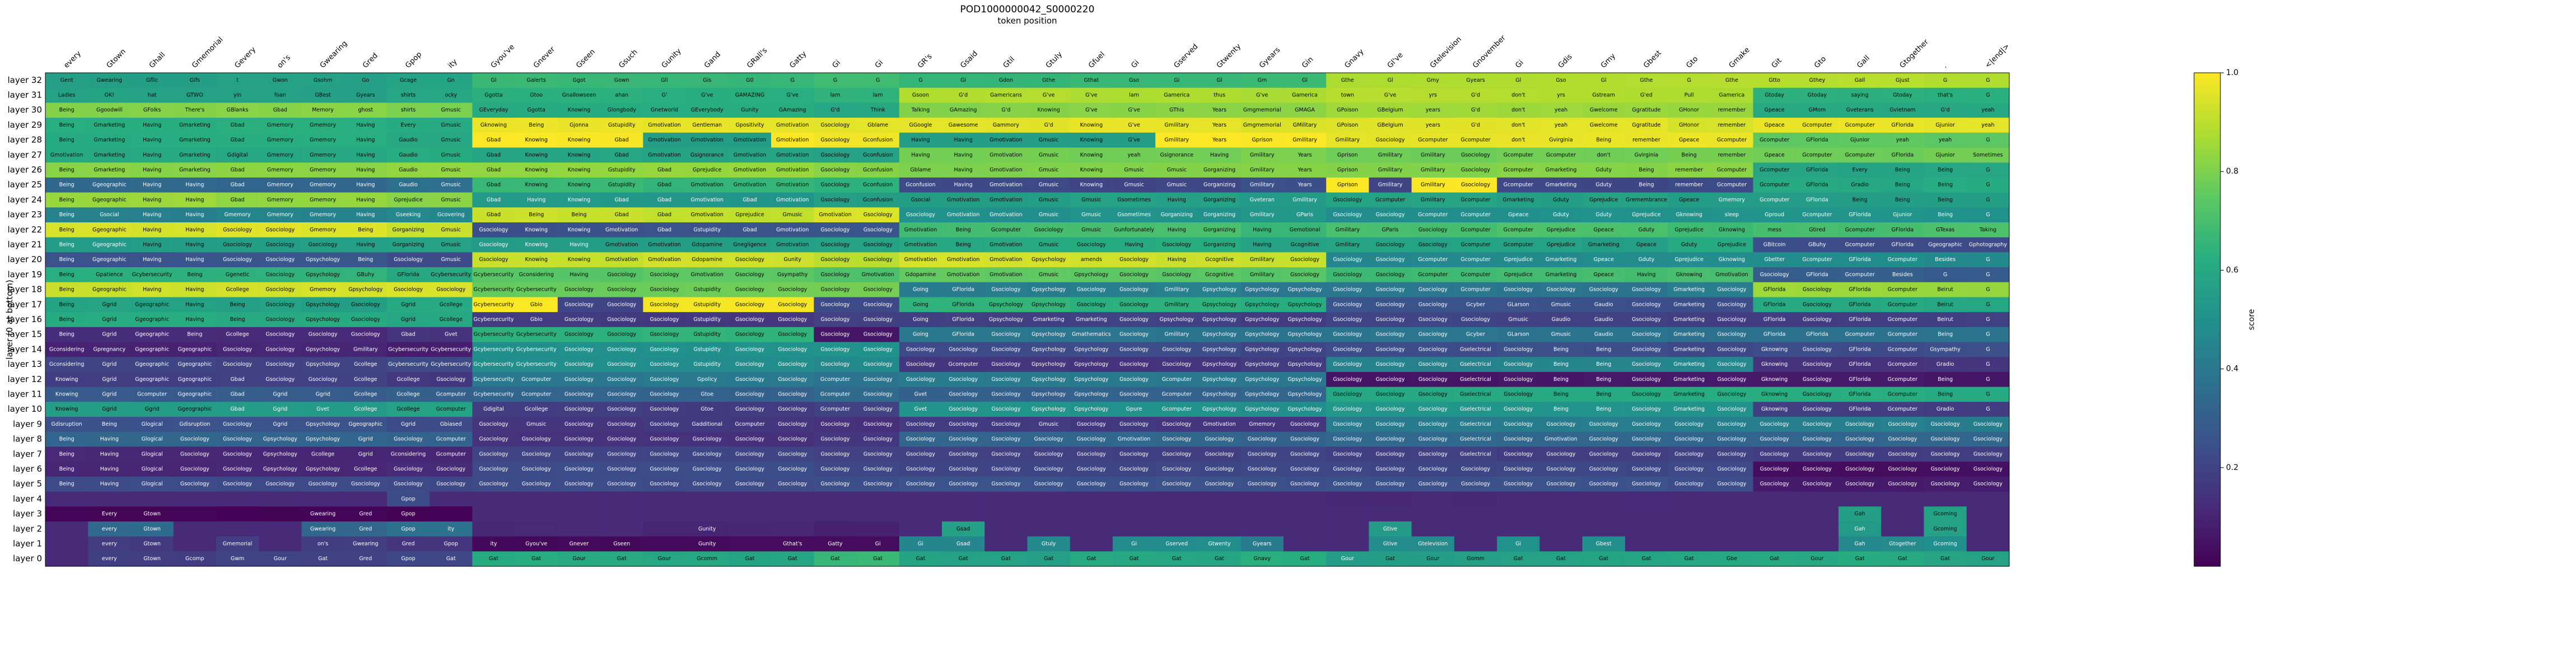 The width and height of the screenshot is (2576, 647). What do you see at coordinates (1390, 80) in the screenshot?
I see `cell-label: Gl` at bounding box center [1390, 80].